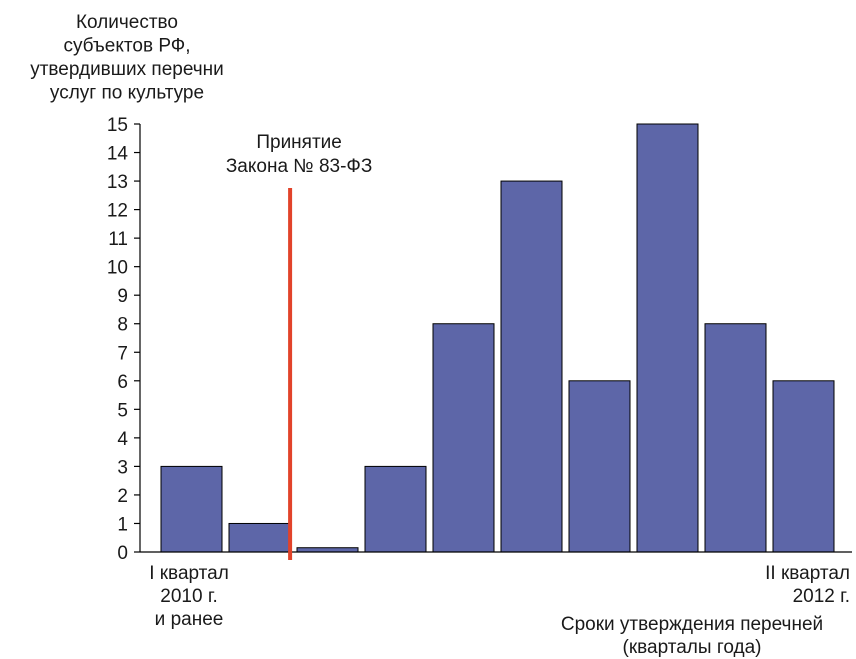 This screenshot has width=856, height=659. Describe the element at coordinates (122, 553) in the screenshot. I see `y-tick-label: 0` at that location.